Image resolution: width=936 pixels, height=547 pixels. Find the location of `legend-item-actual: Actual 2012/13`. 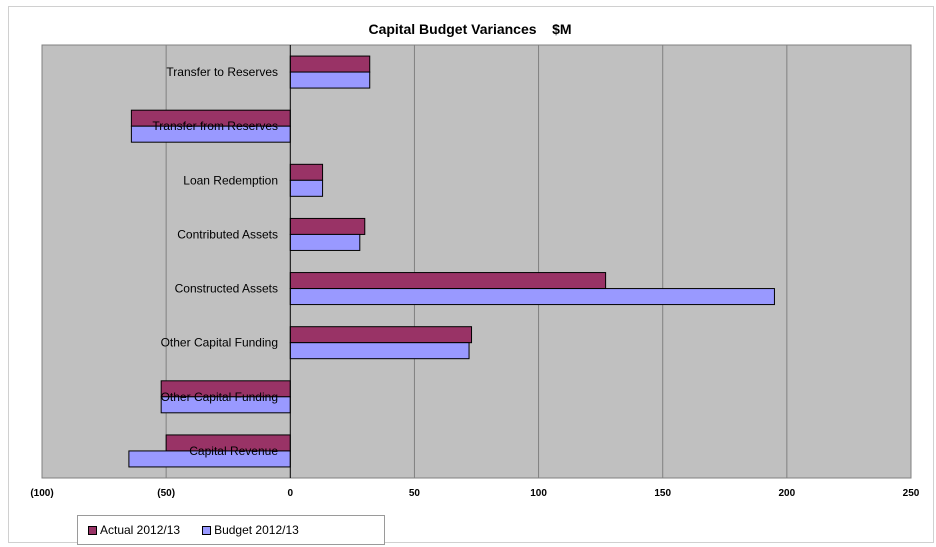

legend-item-actual: Actual 2012/13 is located at coordinates (134, 530).